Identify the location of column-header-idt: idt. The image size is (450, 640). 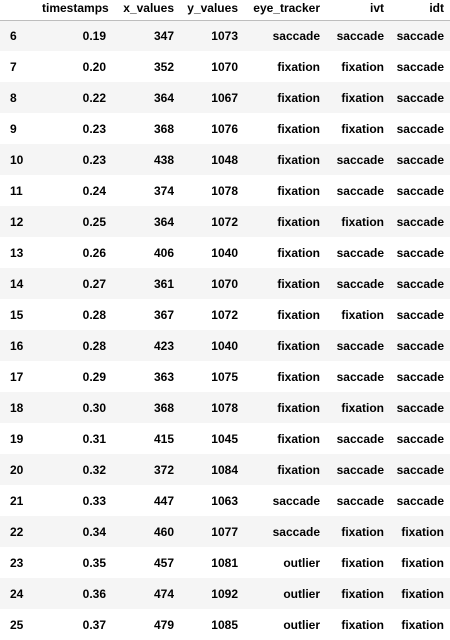
(420, 10).